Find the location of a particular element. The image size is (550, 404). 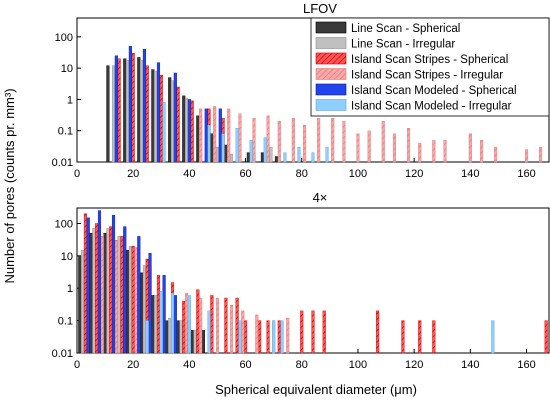

lfov-x-tick-label: 0 is located at coordinates (77, 174).